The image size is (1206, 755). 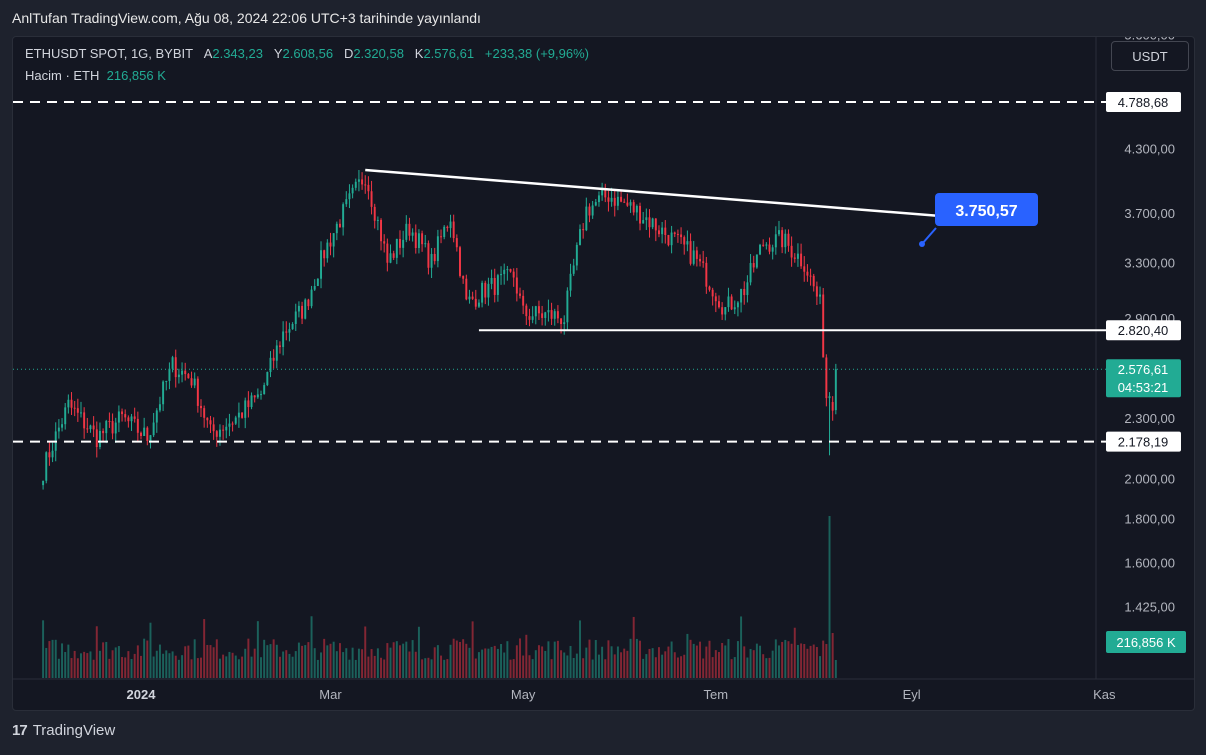 I want to click on currency-button: USDT, so click(x=1150, y=56).